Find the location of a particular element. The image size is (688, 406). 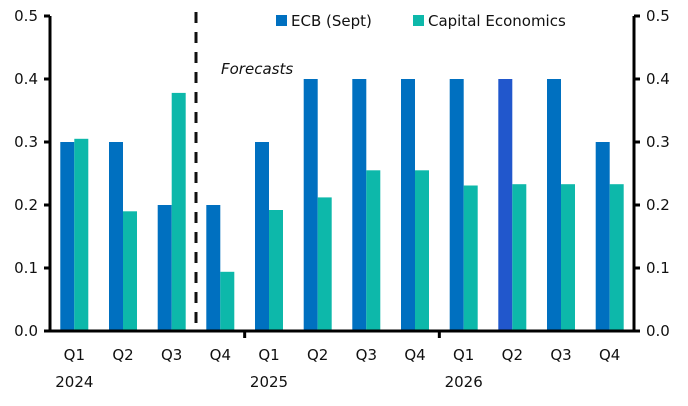

y-tick-label-left: 0.1 is located at coordinates (26, 268).